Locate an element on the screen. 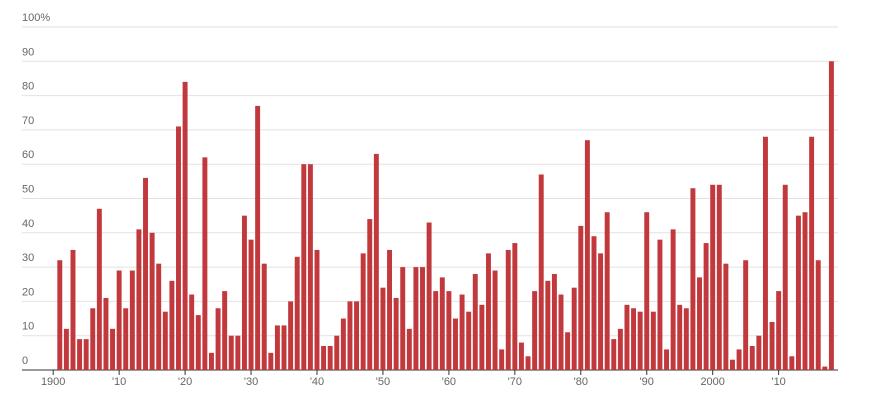  x-tick-label: 2000 is located at coordinates (712, 382).